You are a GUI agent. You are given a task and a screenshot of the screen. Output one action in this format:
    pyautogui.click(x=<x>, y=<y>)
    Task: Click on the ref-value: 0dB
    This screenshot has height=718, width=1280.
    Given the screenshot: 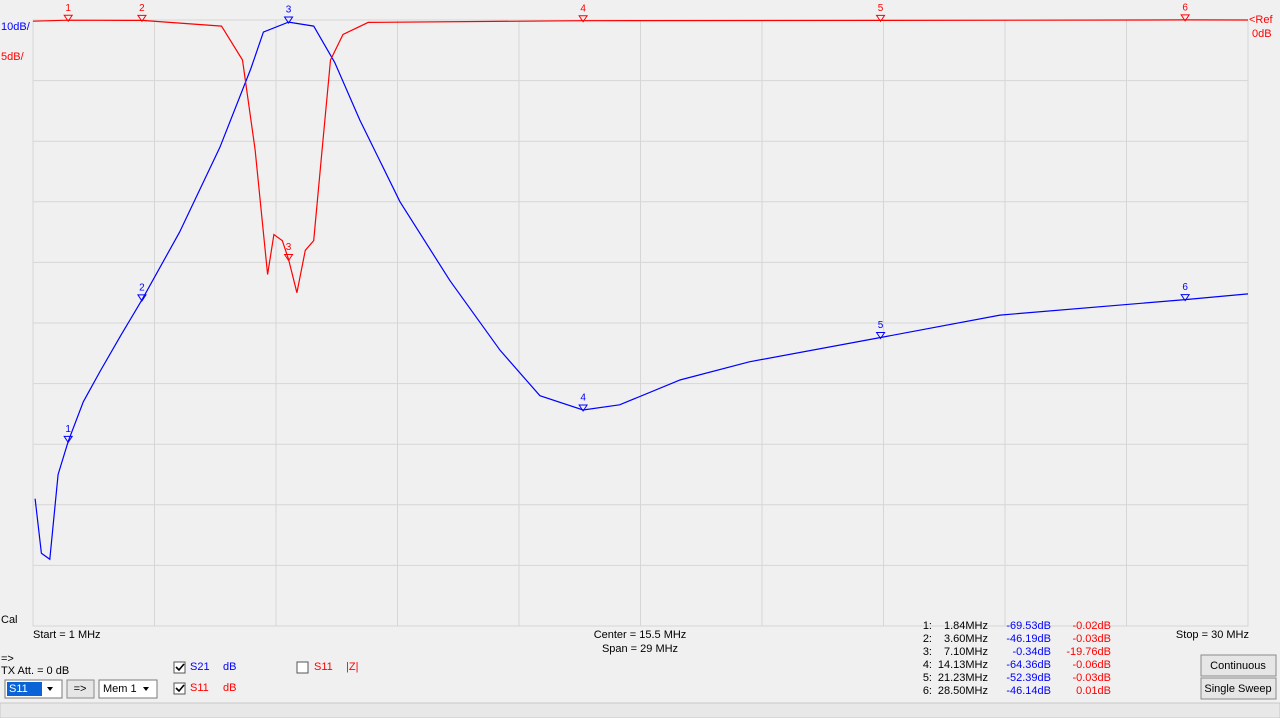 What is the action you would take?
    pyautogui.click(x=1262, y=34)
    